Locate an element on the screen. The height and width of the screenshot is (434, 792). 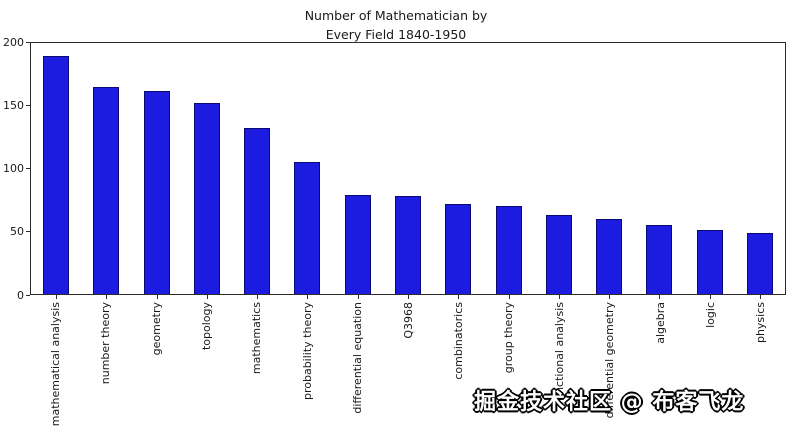
x-tick-label-cell: mathematics is located at coordinates (257, 364).